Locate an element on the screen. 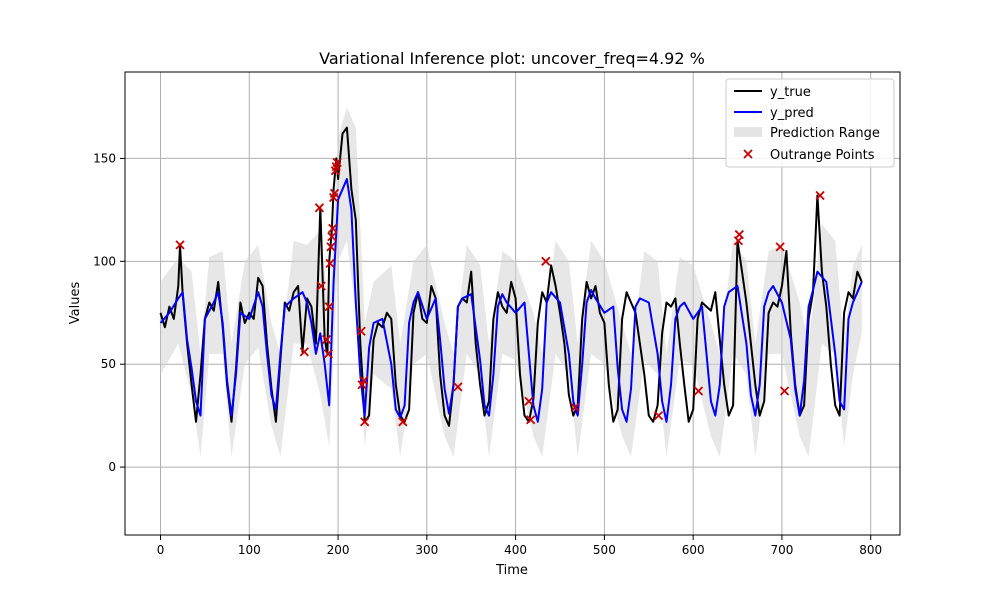  x-axis-ticks: 0 100 200 300 400 500 600 700 800 is located at coordinates (519, 546).